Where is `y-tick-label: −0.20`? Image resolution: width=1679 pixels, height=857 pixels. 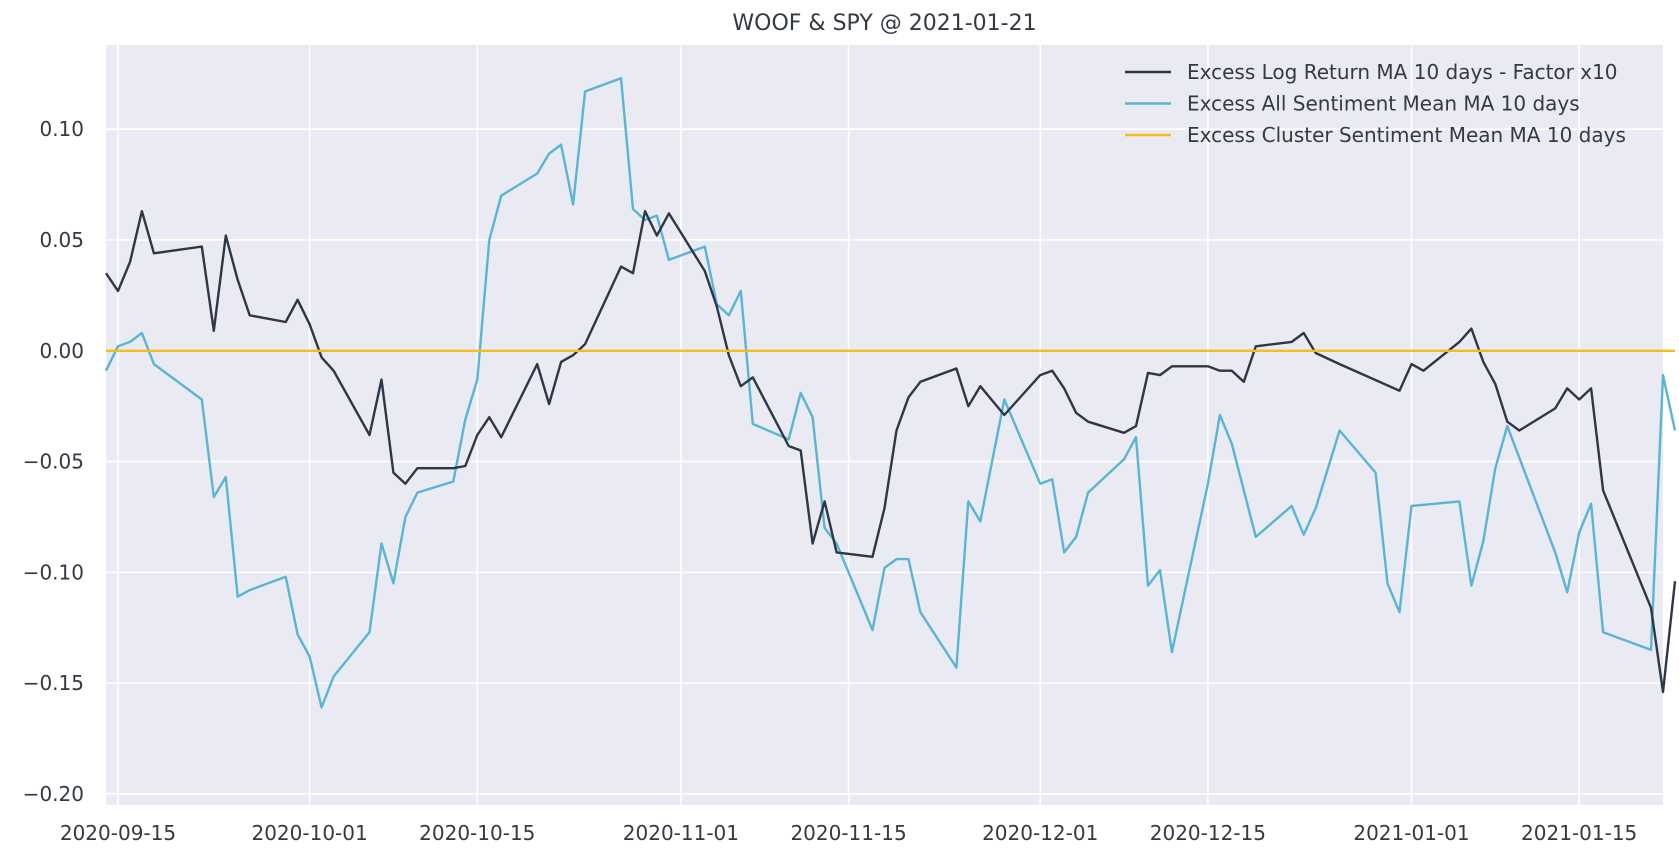 y-tick-label: −0.20 is located at coordinates (53, 794).